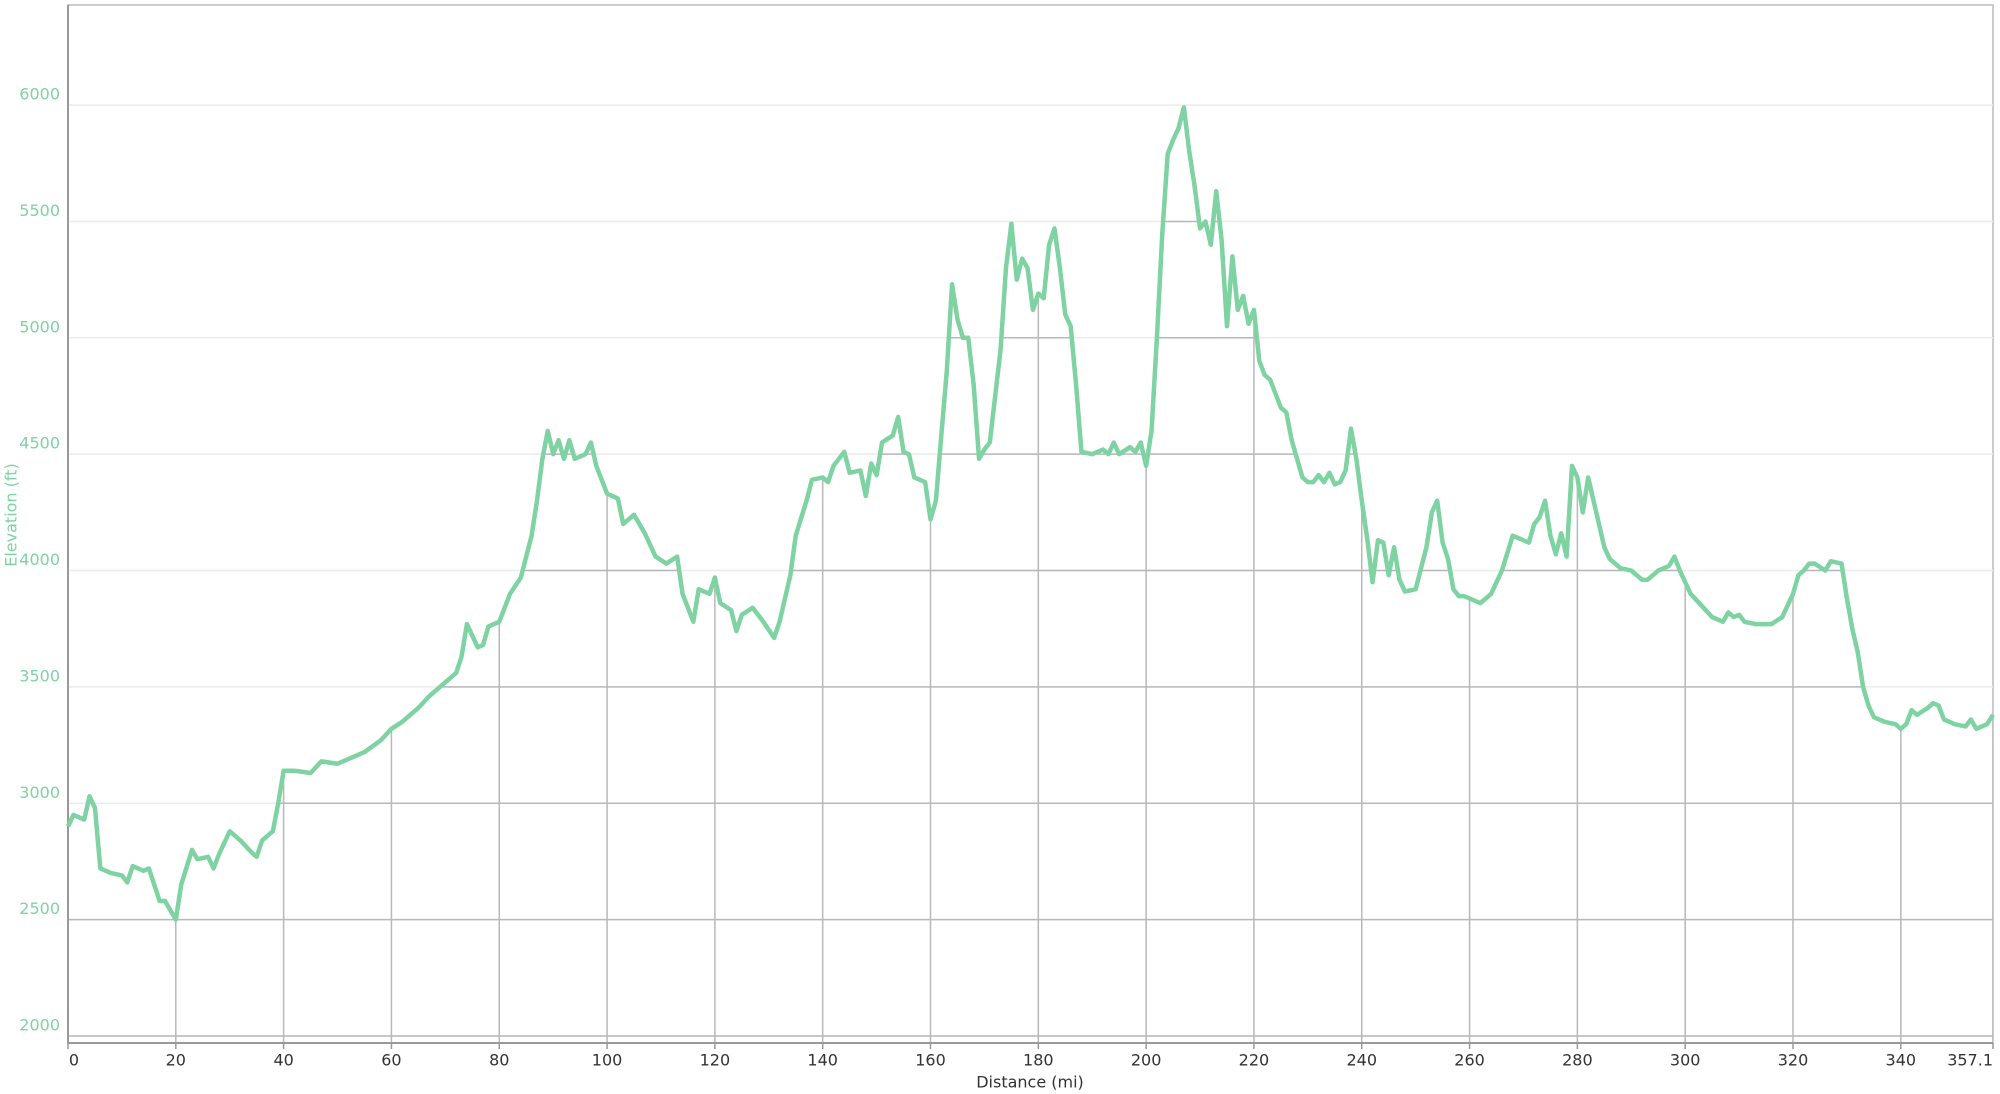 The width and height of the screenshot is (2000, 1094). What do you see at coordinates (607, 1060) in the screenshot?
I see `x-tick-label: 100` at bounding box center [607, 1060].